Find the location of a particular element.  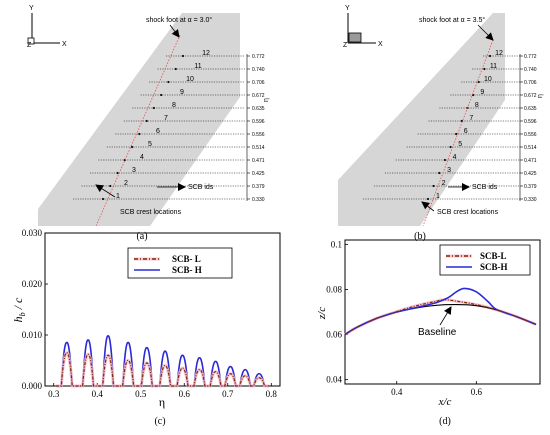

y-ticks: 0.000 0.010 0.020 0.030 is located at coordinates (35, 309).